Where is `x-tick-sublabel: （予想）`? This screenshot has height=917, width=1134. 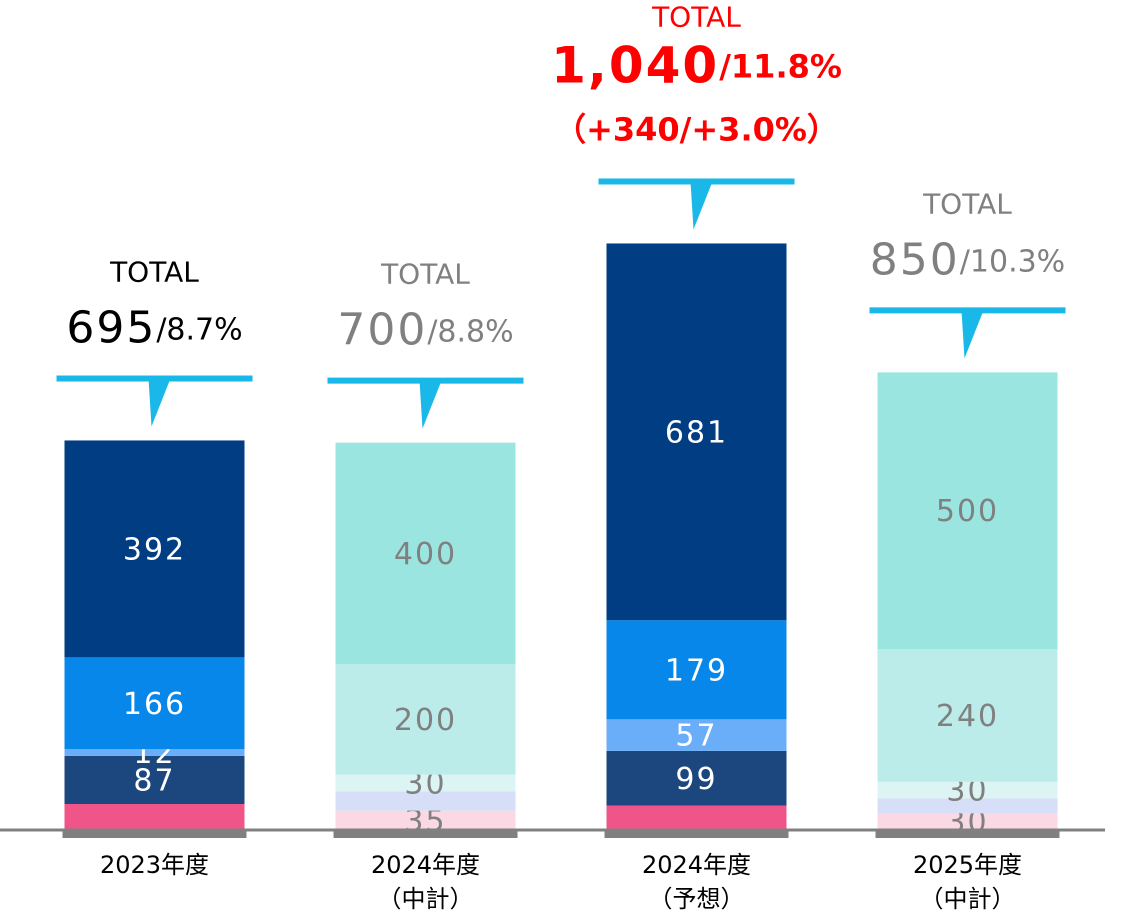 x-tick-sublabel: （予想） is located at coordinates (697, 899).